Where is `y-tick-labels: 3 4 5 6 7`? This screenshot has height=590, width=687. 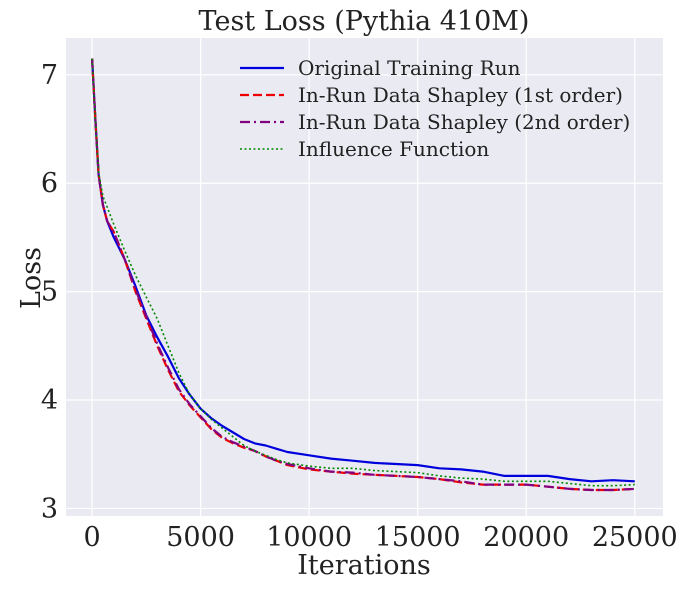
y-tick-labels: 3 4 5 6 7 is located at coordinates (49, 292).